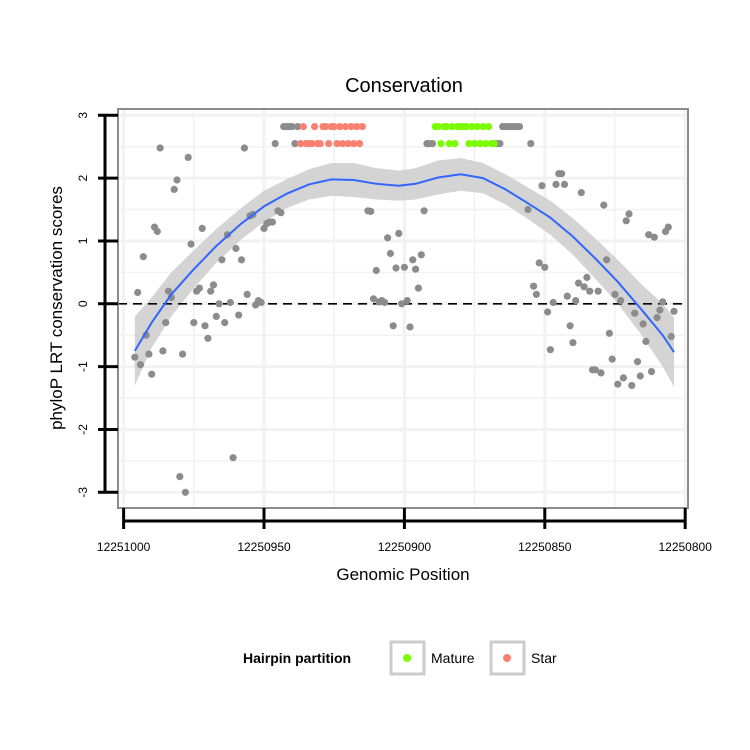 The image size is (750, 750). I want to click on x-tick-label: 12250950, so click(264, 547).